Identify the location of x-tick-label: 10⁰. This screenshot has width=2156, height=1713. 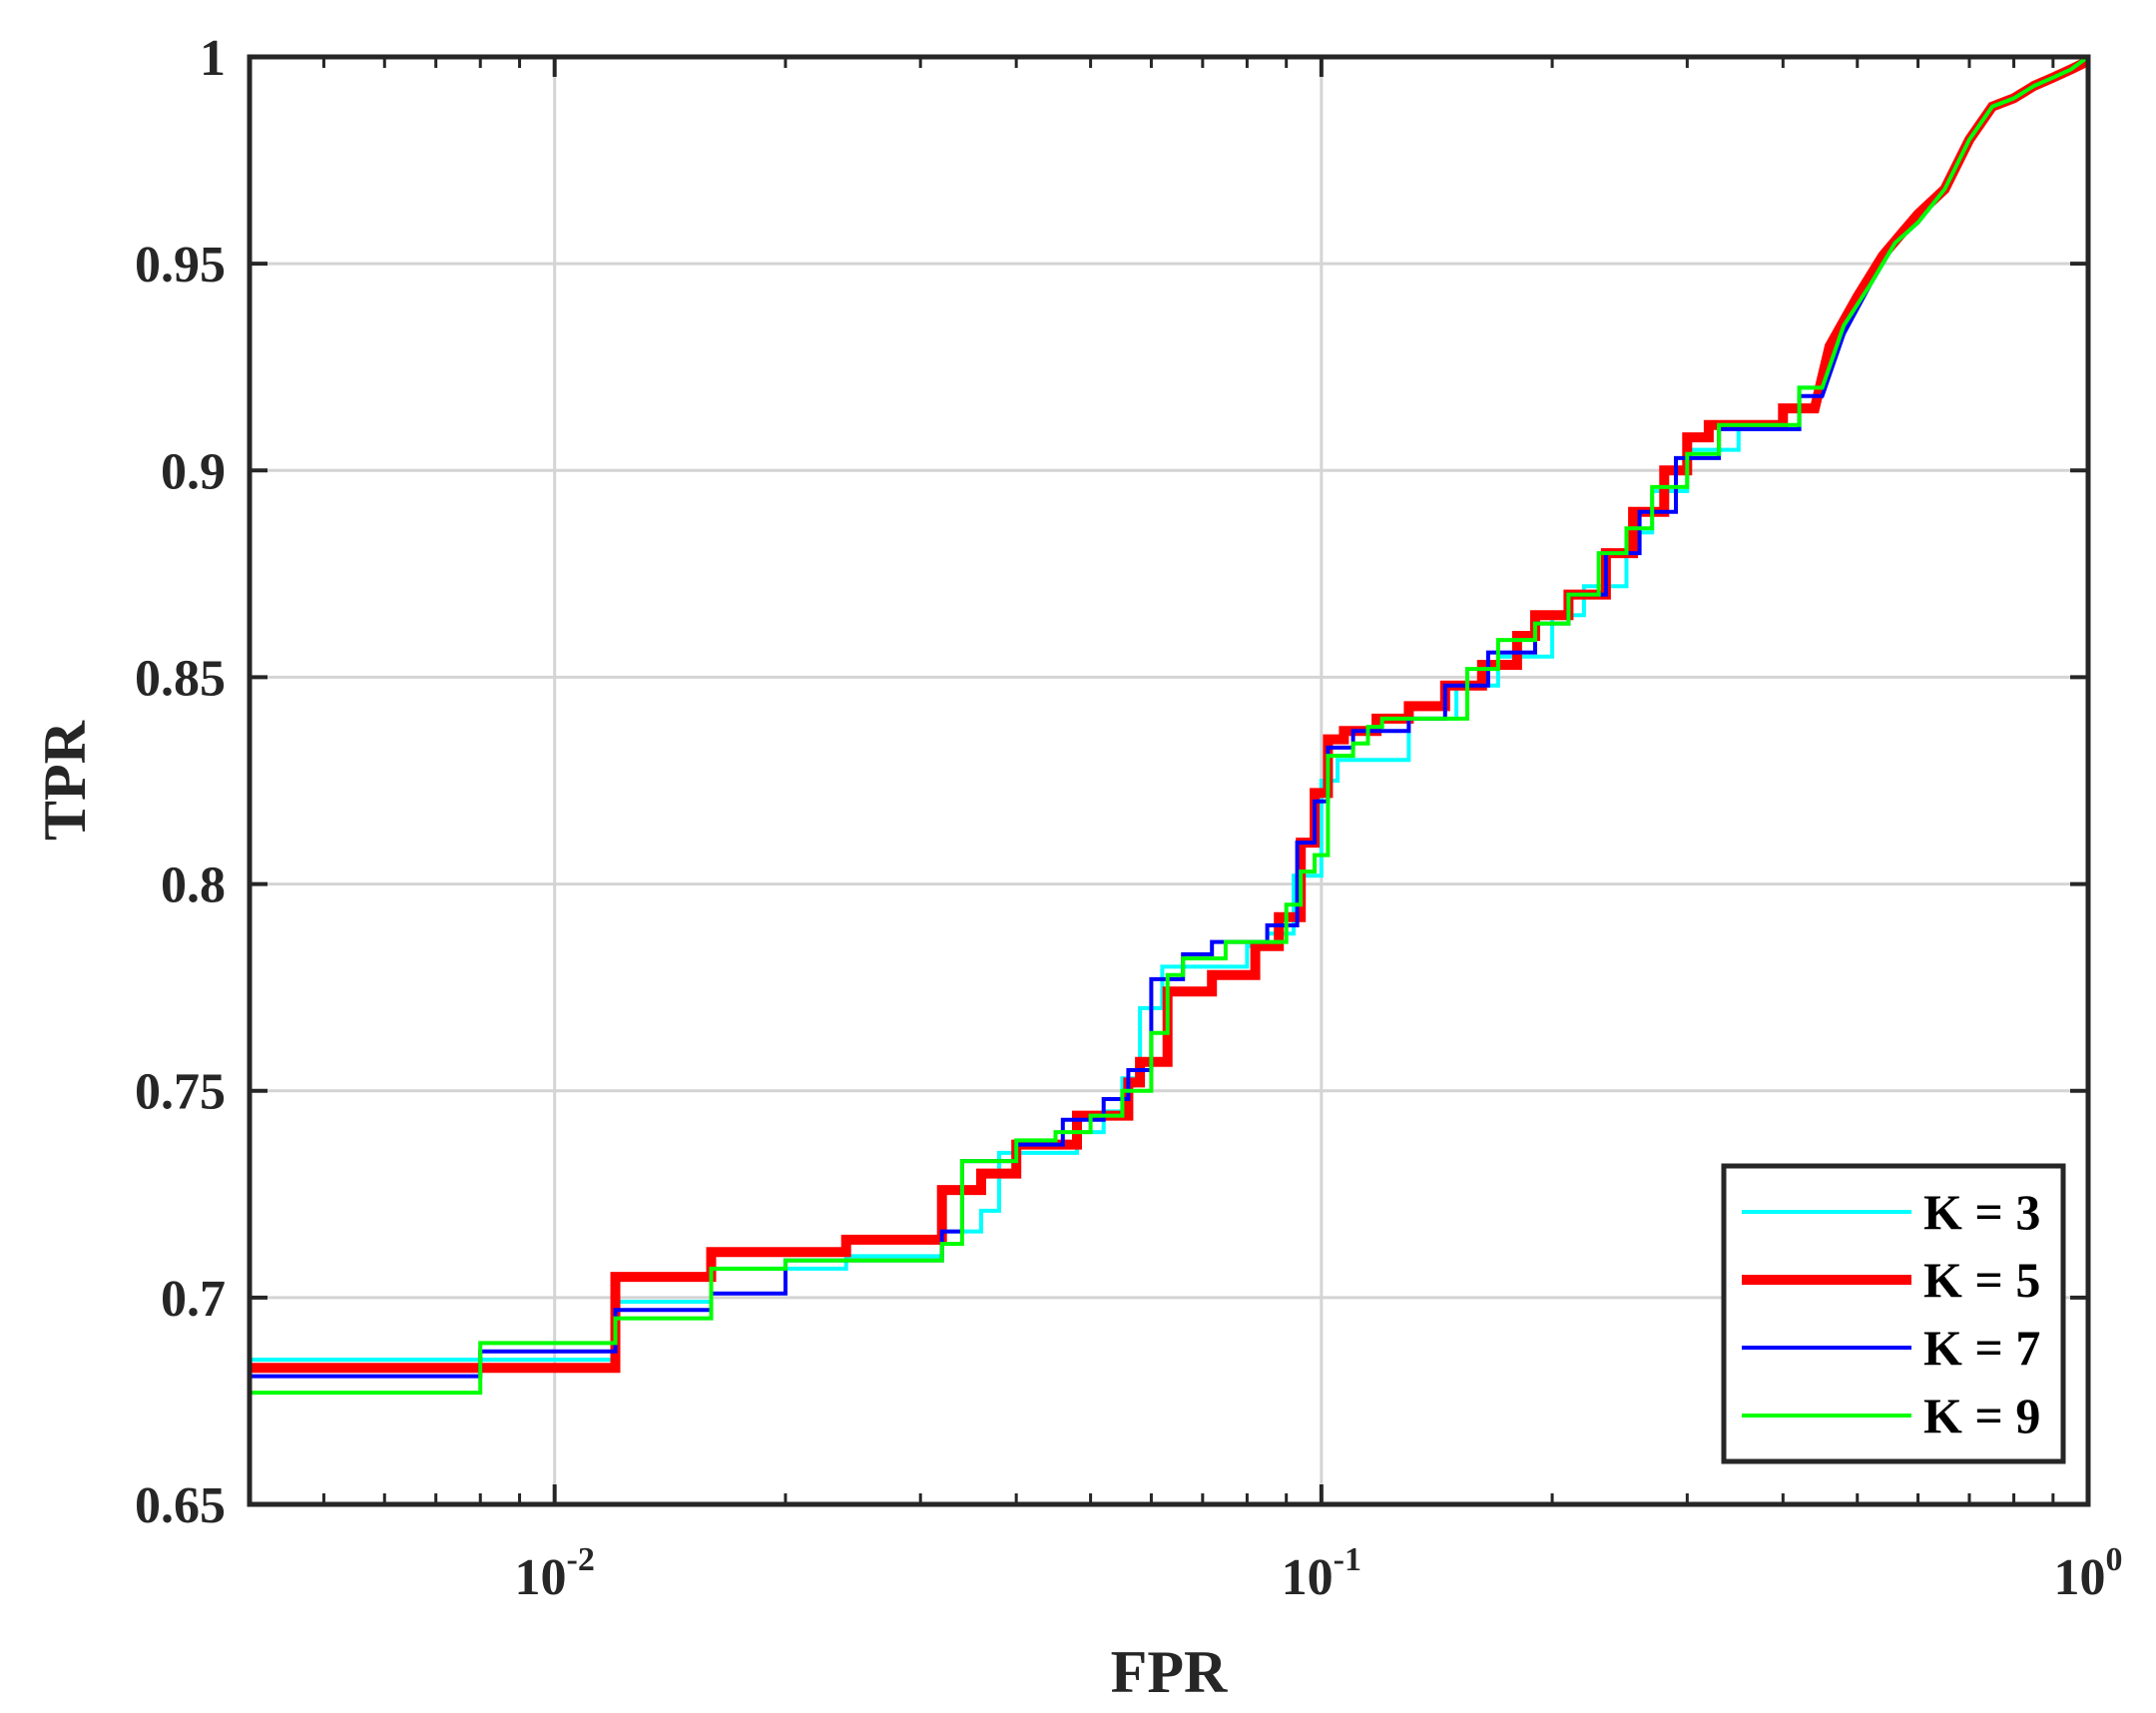
(2088, 1574).